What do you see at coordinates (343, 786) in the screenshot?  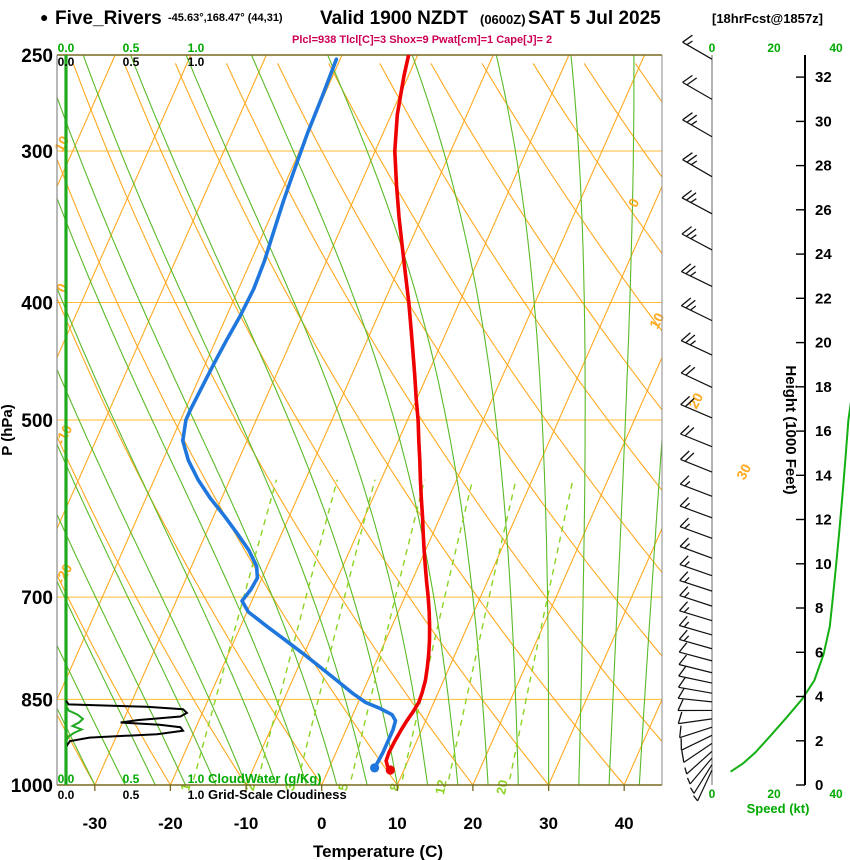 I see `mixing-ratio-labels: 1 2 3 5 8 12 20` at bounding box center [343, 786].